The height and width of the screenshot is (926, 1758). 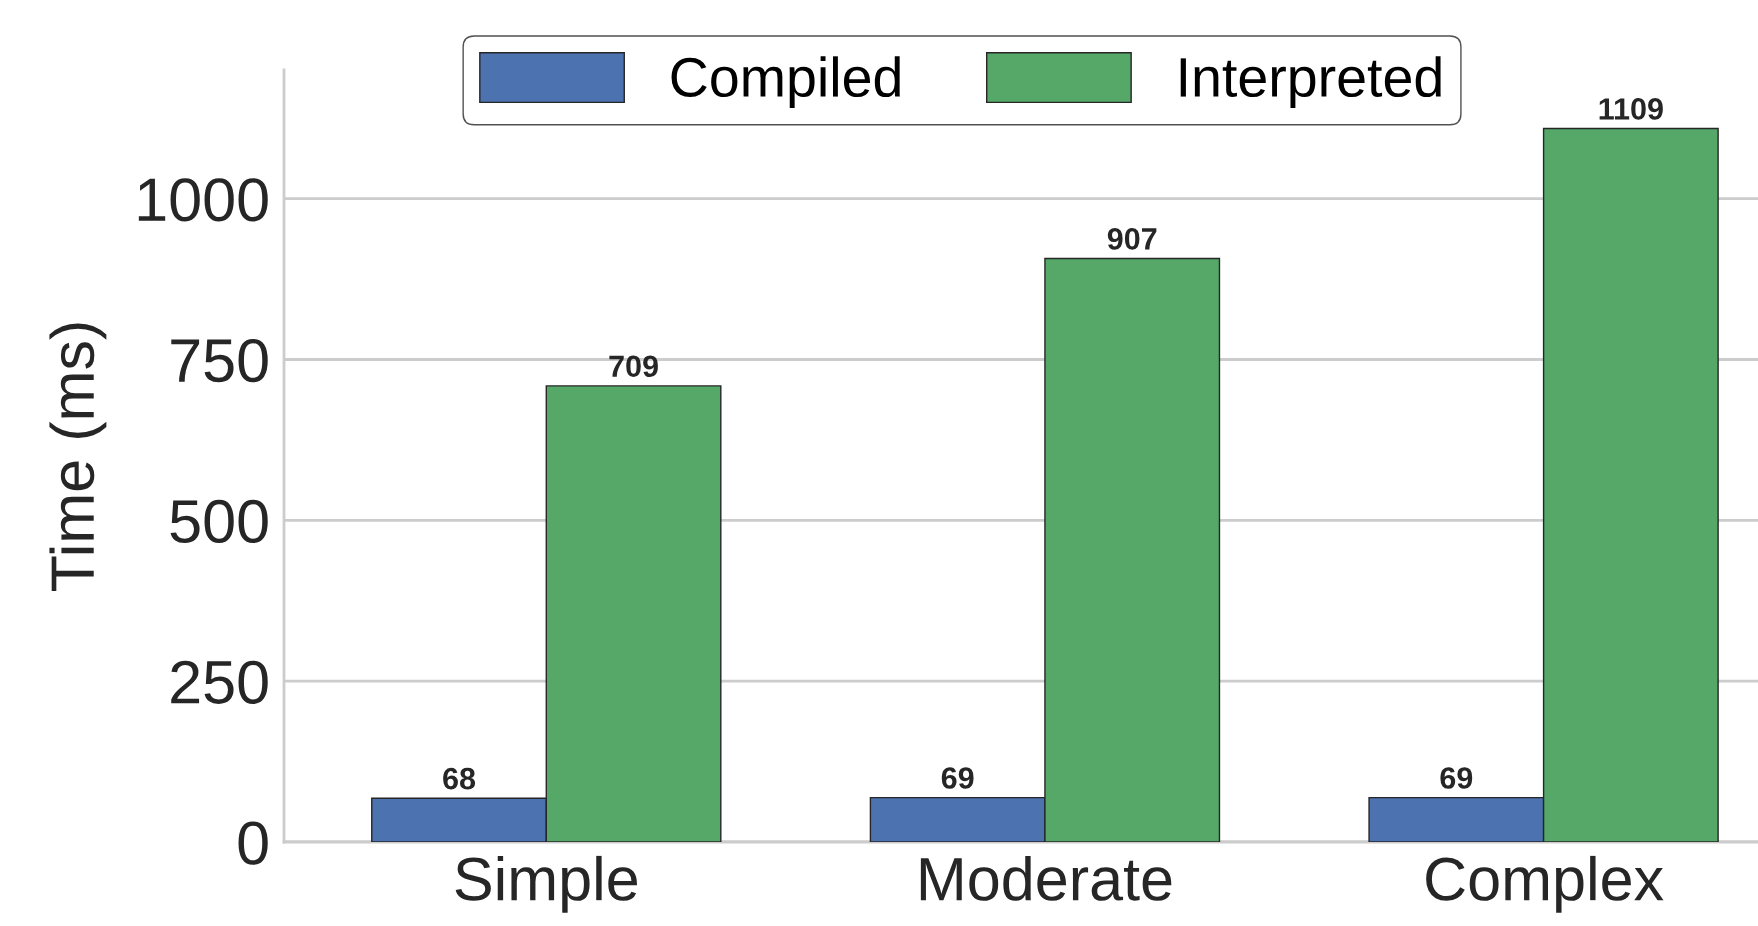 What do you see at coordinates (219, 521) in the screenshot?
I see `y-tick-label: 500` at bounding box center [219, 521].